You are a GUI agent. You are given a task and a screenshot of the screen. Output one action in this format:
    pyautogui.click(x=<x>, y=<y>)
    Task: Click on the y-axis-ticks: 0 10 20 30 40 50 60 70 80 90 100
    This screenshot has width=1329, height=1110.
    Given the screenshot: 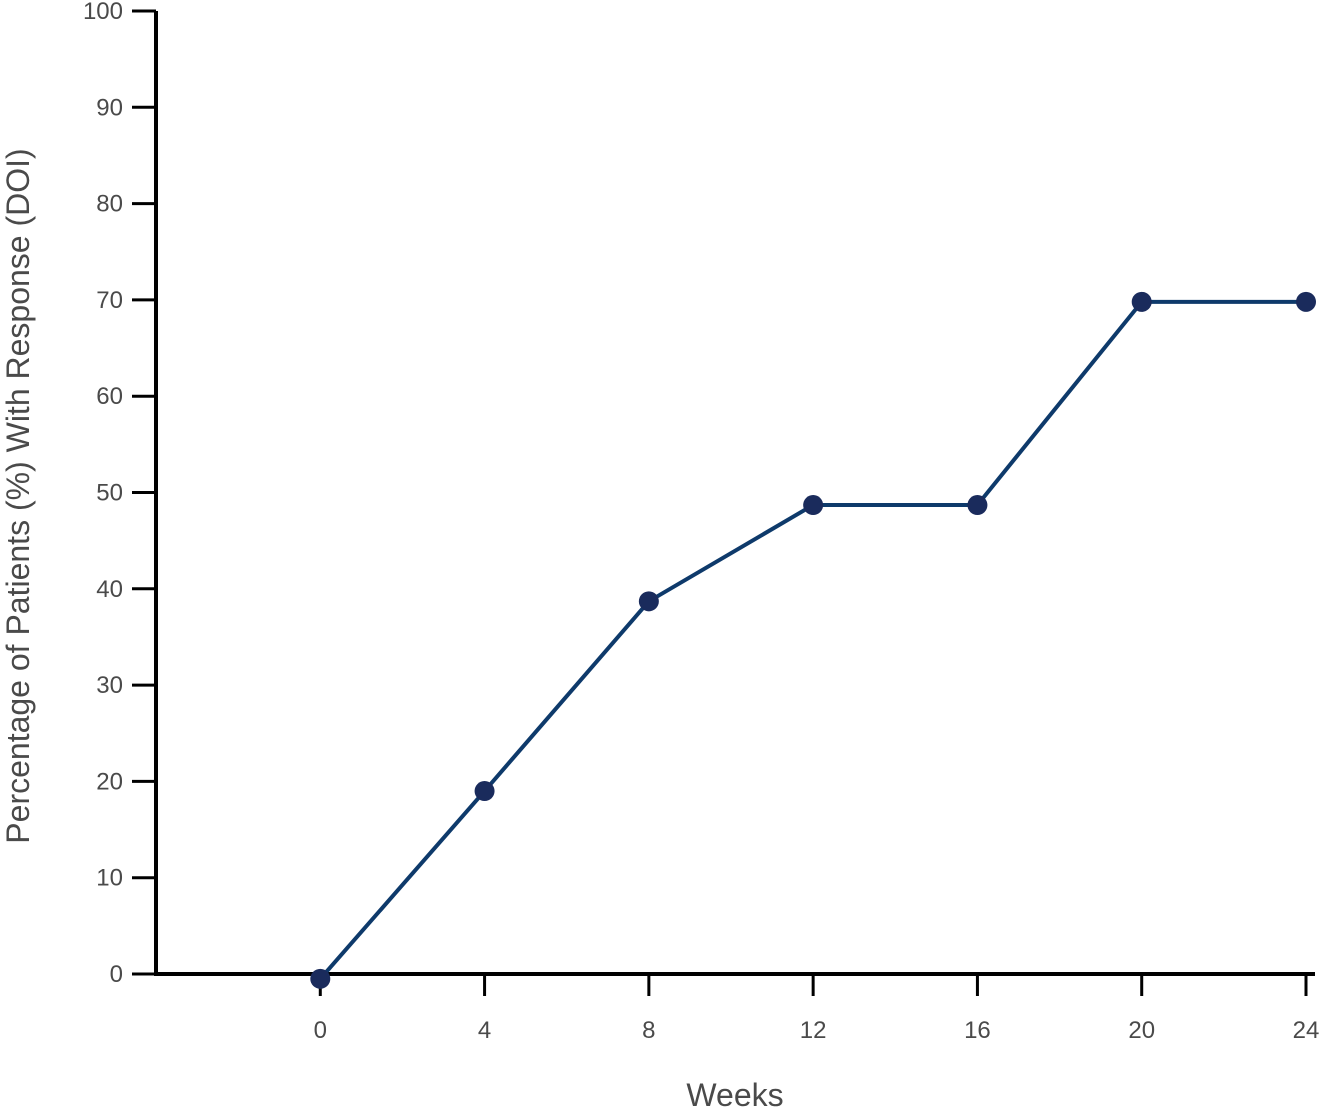 What is the action you would take?
    pyautogui.click(x=119, y=494)
    